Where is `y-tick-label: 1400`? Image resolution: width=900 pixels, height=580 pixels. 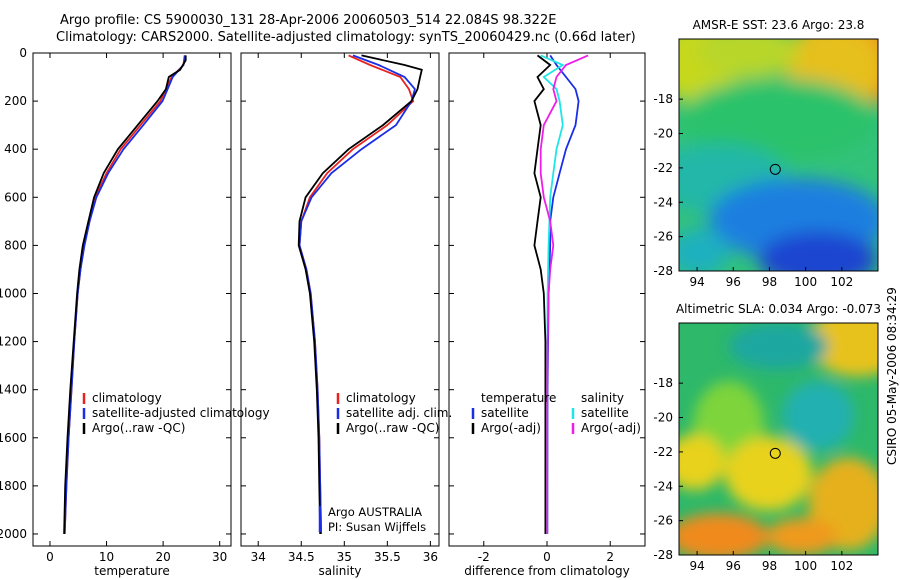
y-tick-label: 1400 is located at coordinates (13, 390).